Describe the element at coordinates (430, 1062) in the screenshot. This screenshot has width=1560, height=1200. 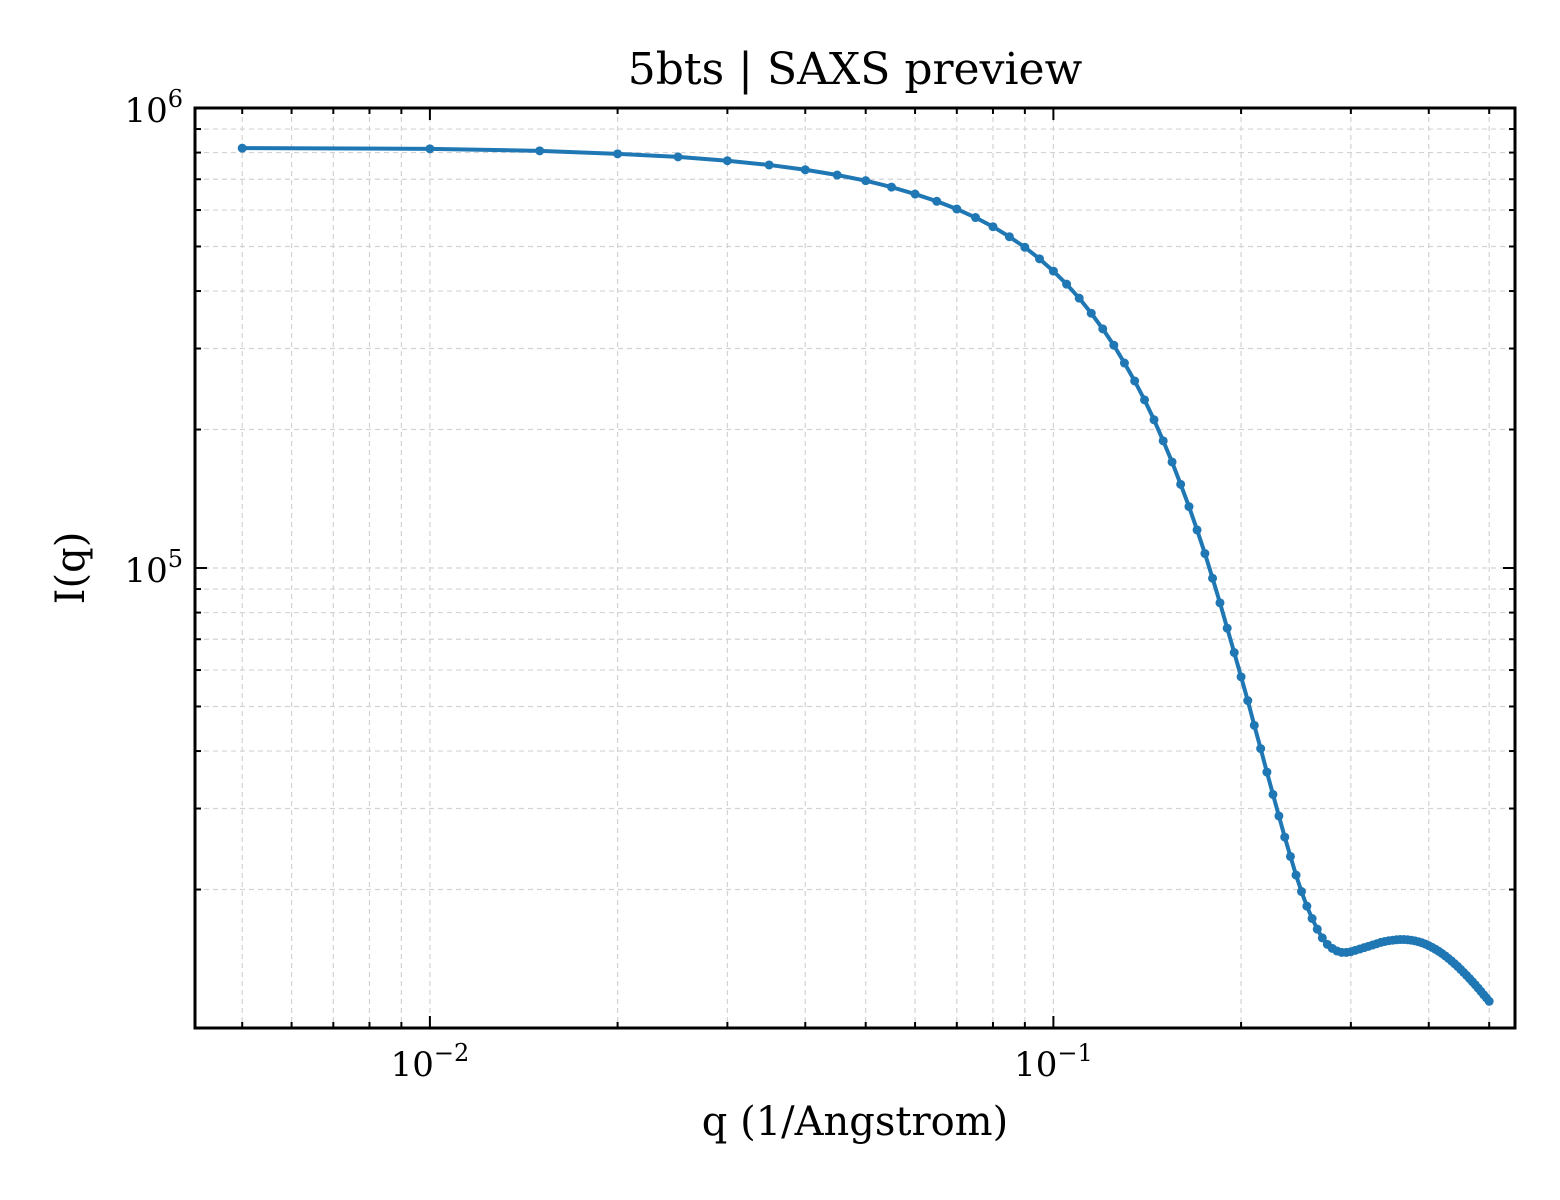
I see `x-tick-label: 10⁻²` at that location.